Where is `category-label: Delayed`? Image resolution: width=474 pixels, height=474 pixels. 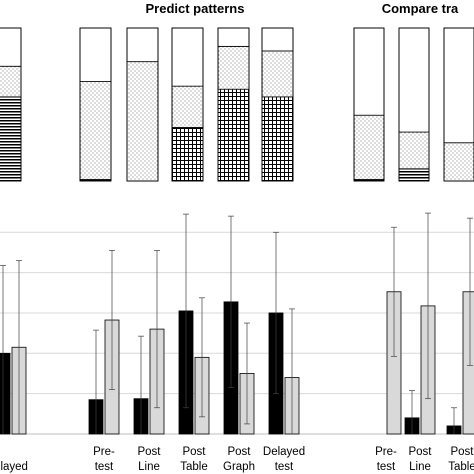
category-label: Delayed is located at coordinates (284, 452).